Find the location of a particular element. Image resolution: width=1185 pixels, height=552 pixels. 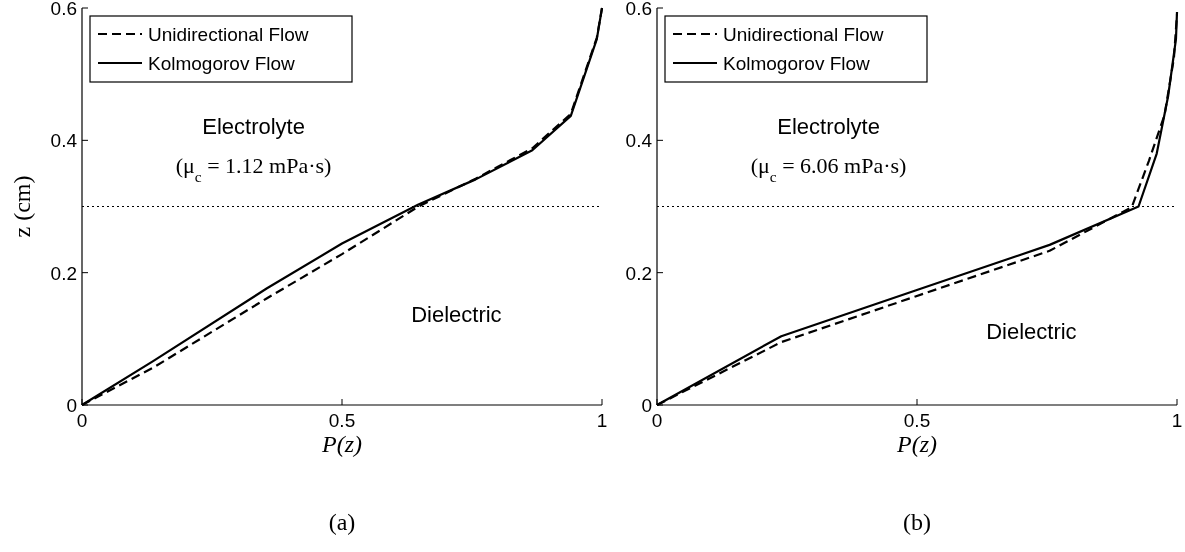

y-axis-title: z (cm) is located at coordinates (22, 206).